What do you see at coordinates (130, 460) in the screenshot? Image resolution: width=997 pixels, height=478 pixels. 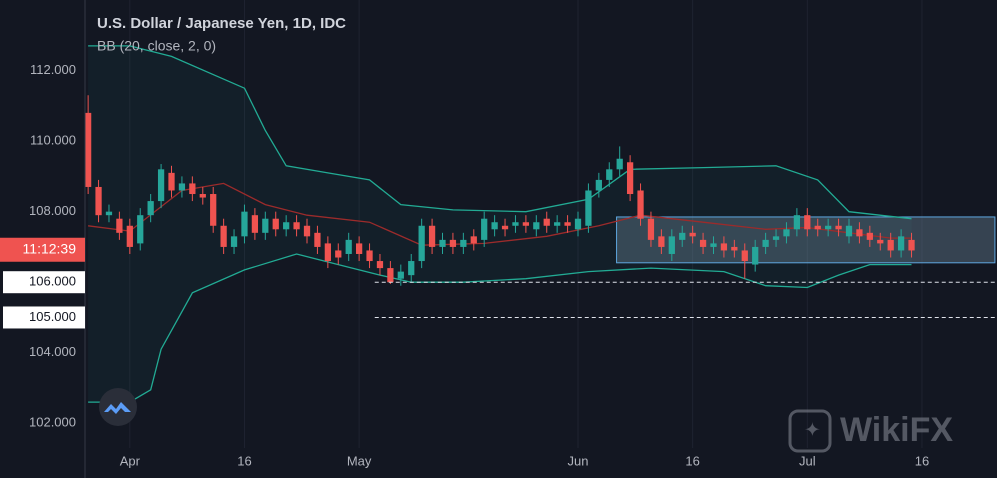 I see `x-tick-label: Apr` at bounding box center [130, 460].